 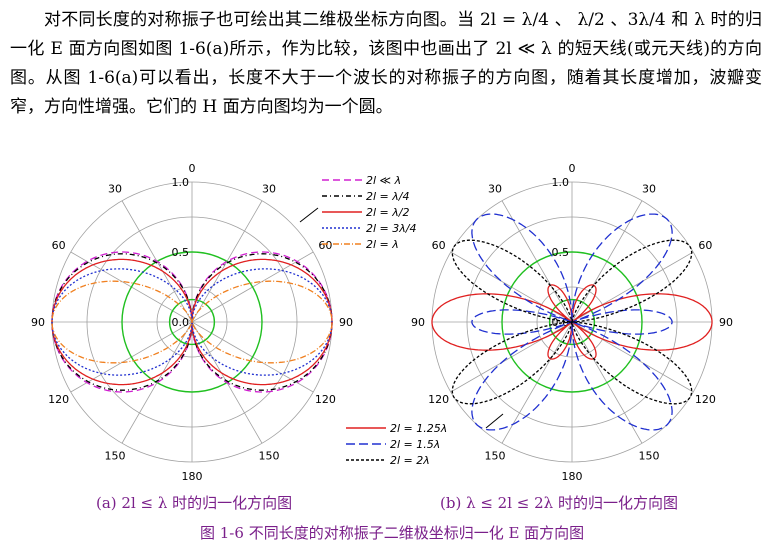 What do you see at coordinates (194, 503) in the screenshot?
I see `caption-a: (a) 2l ≤ λ 时的归一化方向图` at bounding box center [194, 503].